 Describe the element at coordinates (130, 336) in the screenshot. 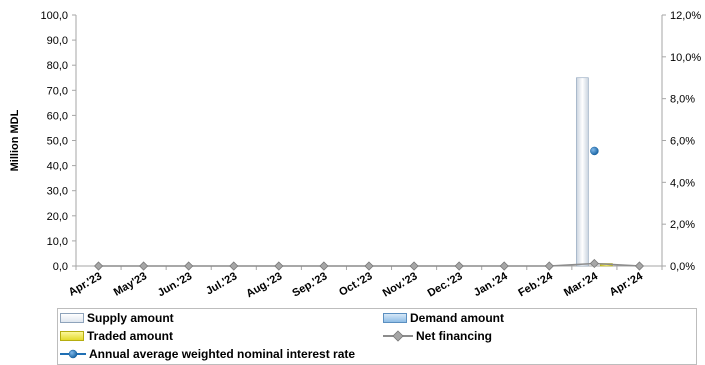

I see `legend-label-traded: Traded amount` at that location.